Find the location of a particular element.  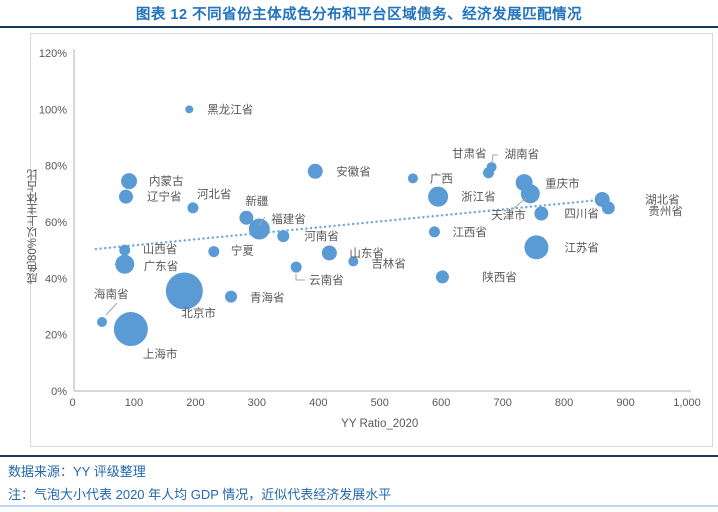

x-tick-label: 900 is located at coordinates (625, 403).